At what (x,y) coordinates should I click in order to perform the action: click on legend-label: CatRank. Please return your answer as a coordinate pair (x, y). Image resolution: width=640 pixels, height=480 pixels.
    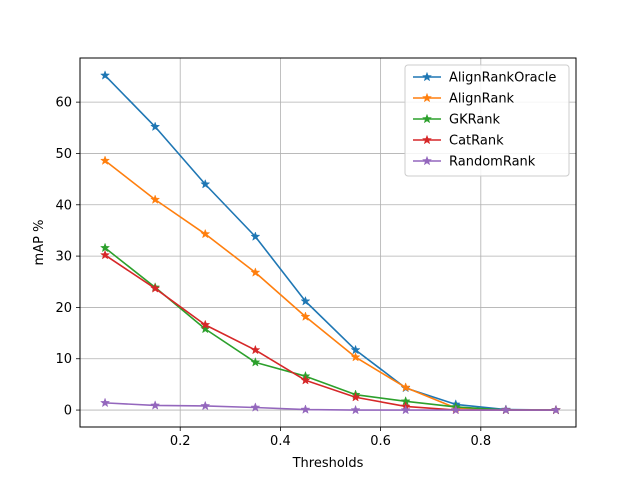
    Looking at the image, I should click on (476, 141).